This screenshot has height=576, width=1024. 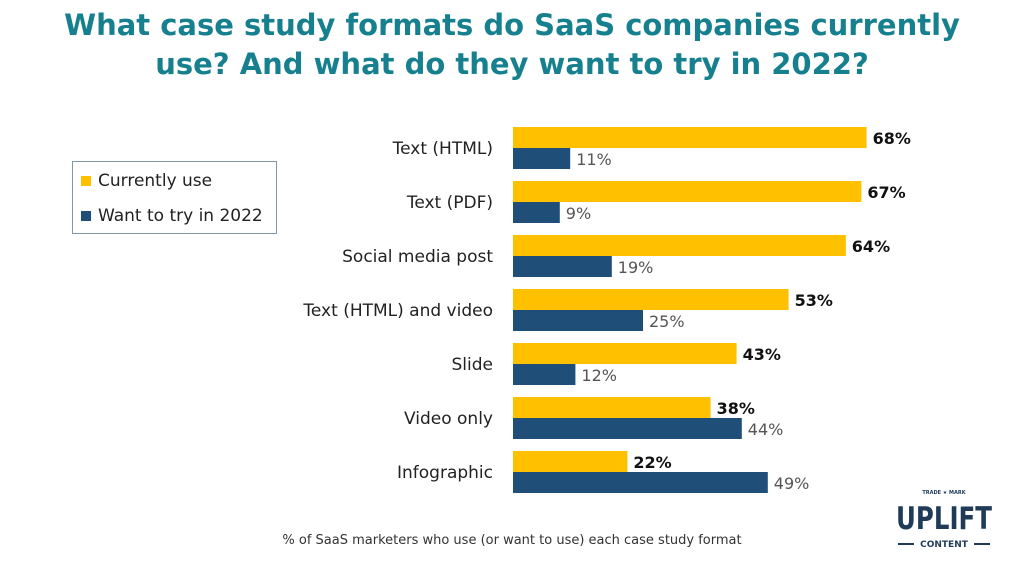 I want to click on category-label-infographic: Infographic, so click(x=445, y=473).